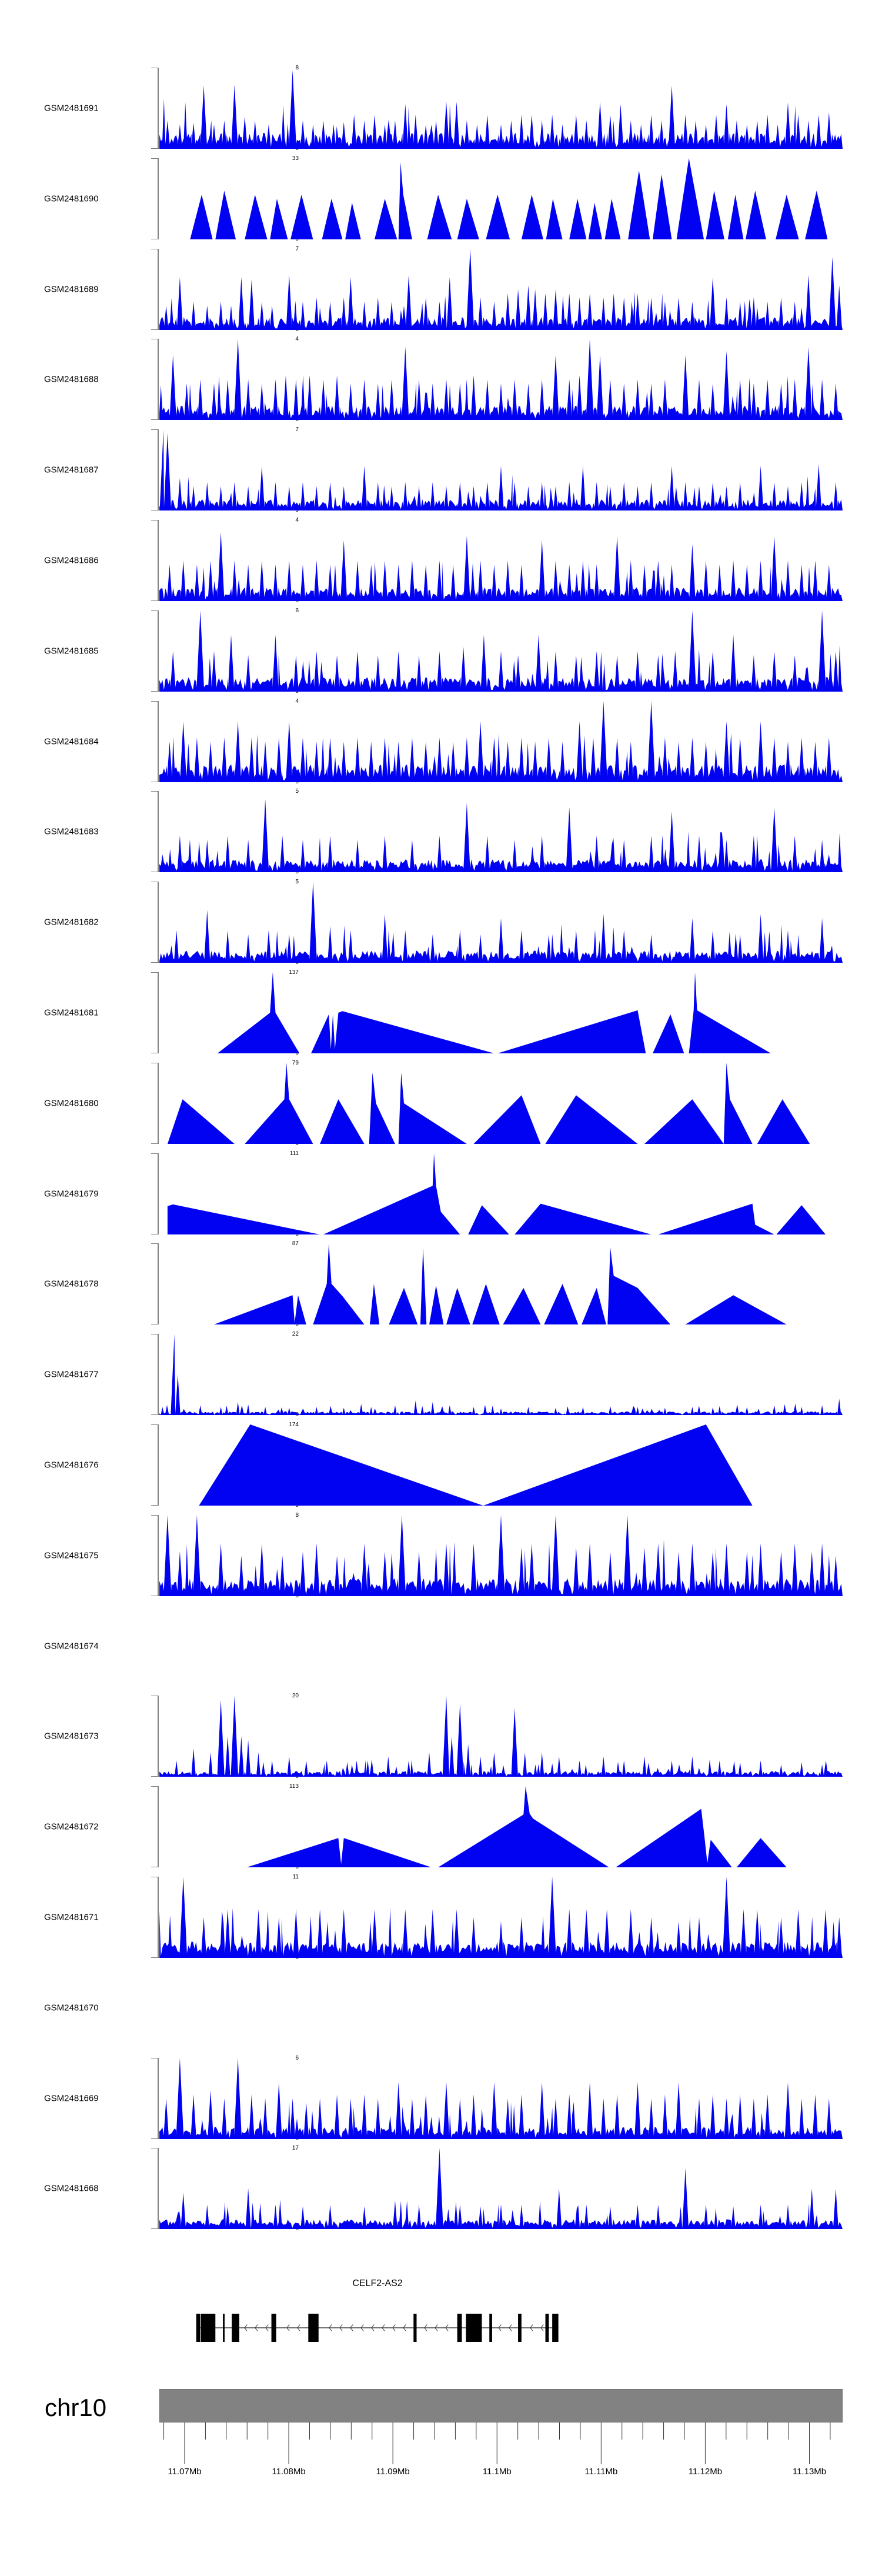 The image size is (882, 2576). I want to click on track-label: GSM2481674, so click(71, 1646).